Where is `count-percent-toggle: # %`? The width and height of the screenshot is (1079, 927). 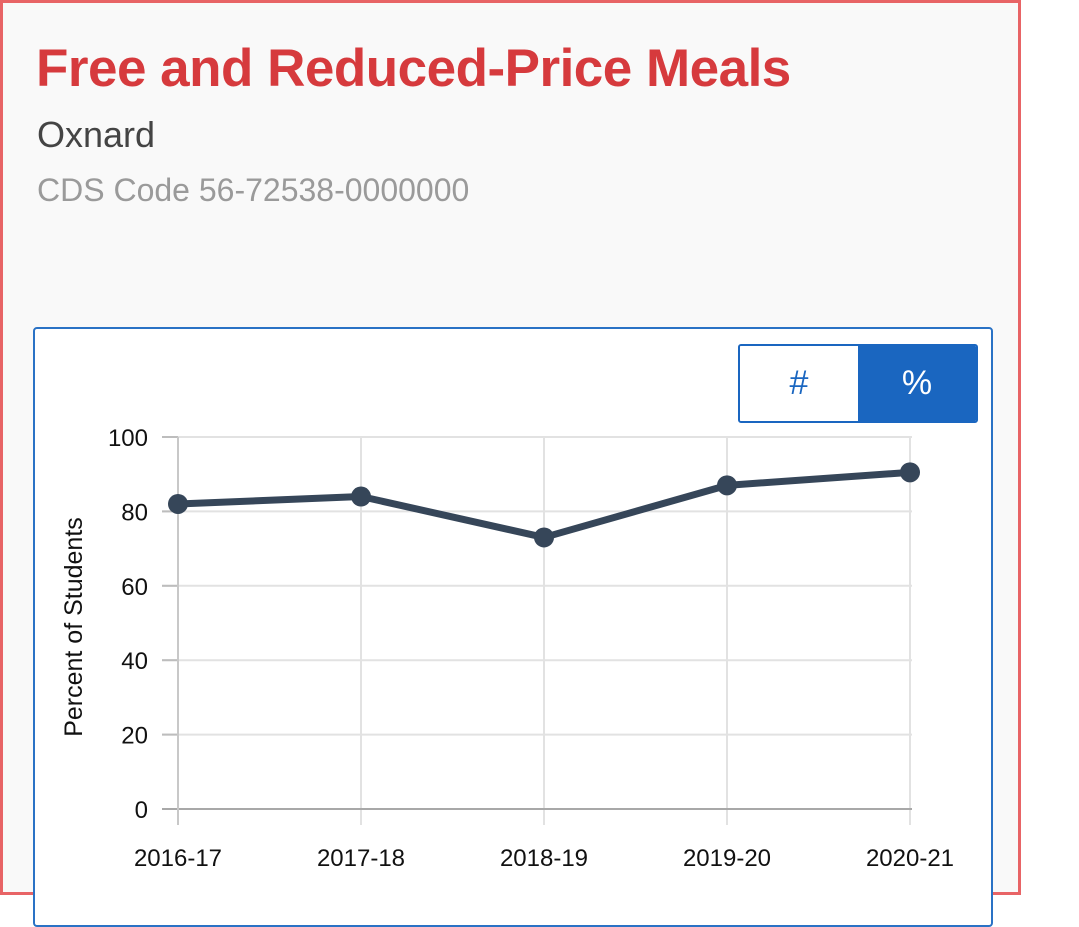
count-percent-toggle: # % is located at coordinates (858, 383).